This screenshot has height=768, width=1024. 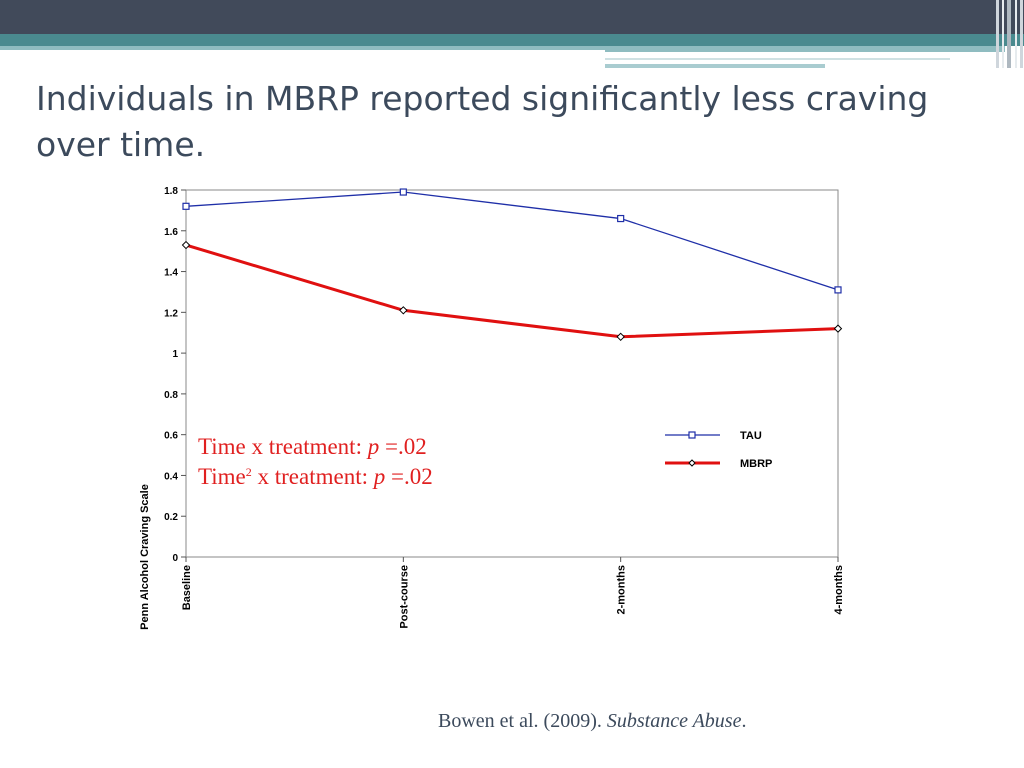 I want to click on x-tick-label: Baseline, so click(x=187, y=587).